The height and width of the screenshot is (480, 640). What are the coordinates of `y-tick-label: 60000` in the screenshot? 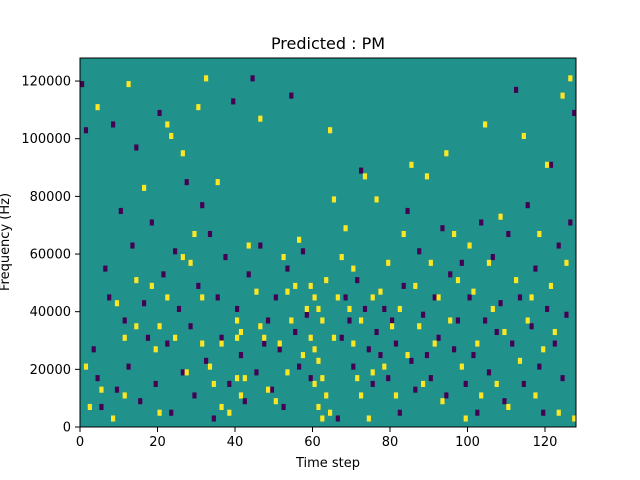 It's located at (50, 255).